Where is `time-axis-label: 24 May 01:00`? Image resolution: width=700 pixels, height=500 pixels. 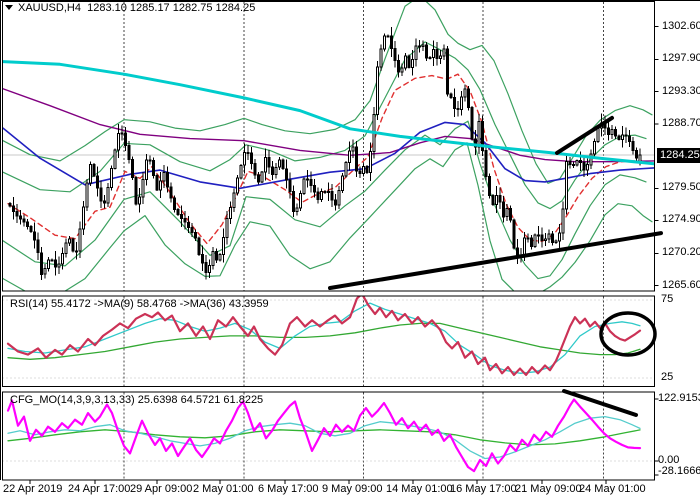
time-axis-label: 24 May 01:00 is located at coordinates (612, 489).